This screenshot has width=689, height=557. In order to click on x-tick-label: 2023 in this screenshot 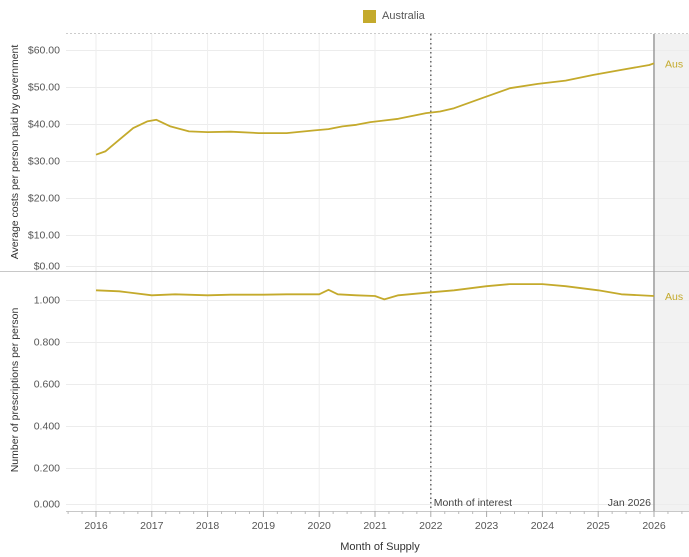, I will do `click(487, 526)`.